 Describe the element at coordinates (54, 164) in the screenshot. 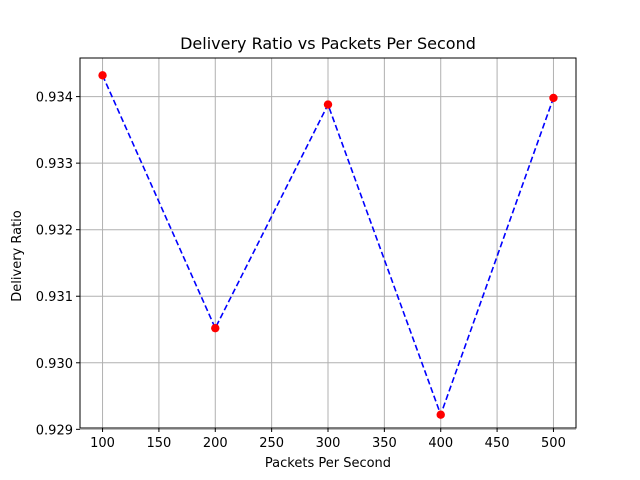

I see `y-tick-label: 0.933` at that location.